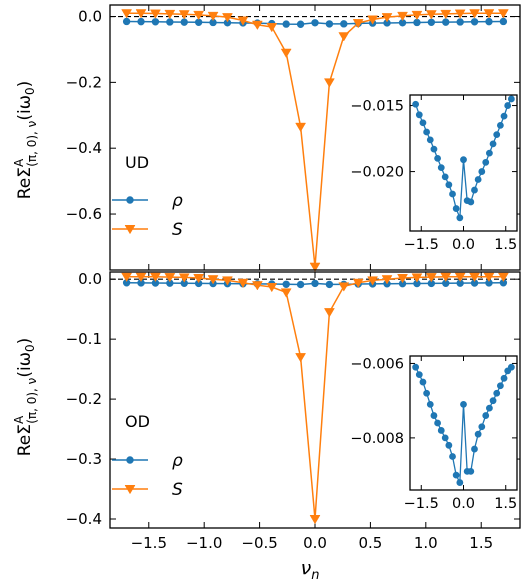 The width and height of the screenshot is (531, 583). Describe the element at coordinates (130, 230) in the screenshot. I see `legend-marker-top-S` at that location.